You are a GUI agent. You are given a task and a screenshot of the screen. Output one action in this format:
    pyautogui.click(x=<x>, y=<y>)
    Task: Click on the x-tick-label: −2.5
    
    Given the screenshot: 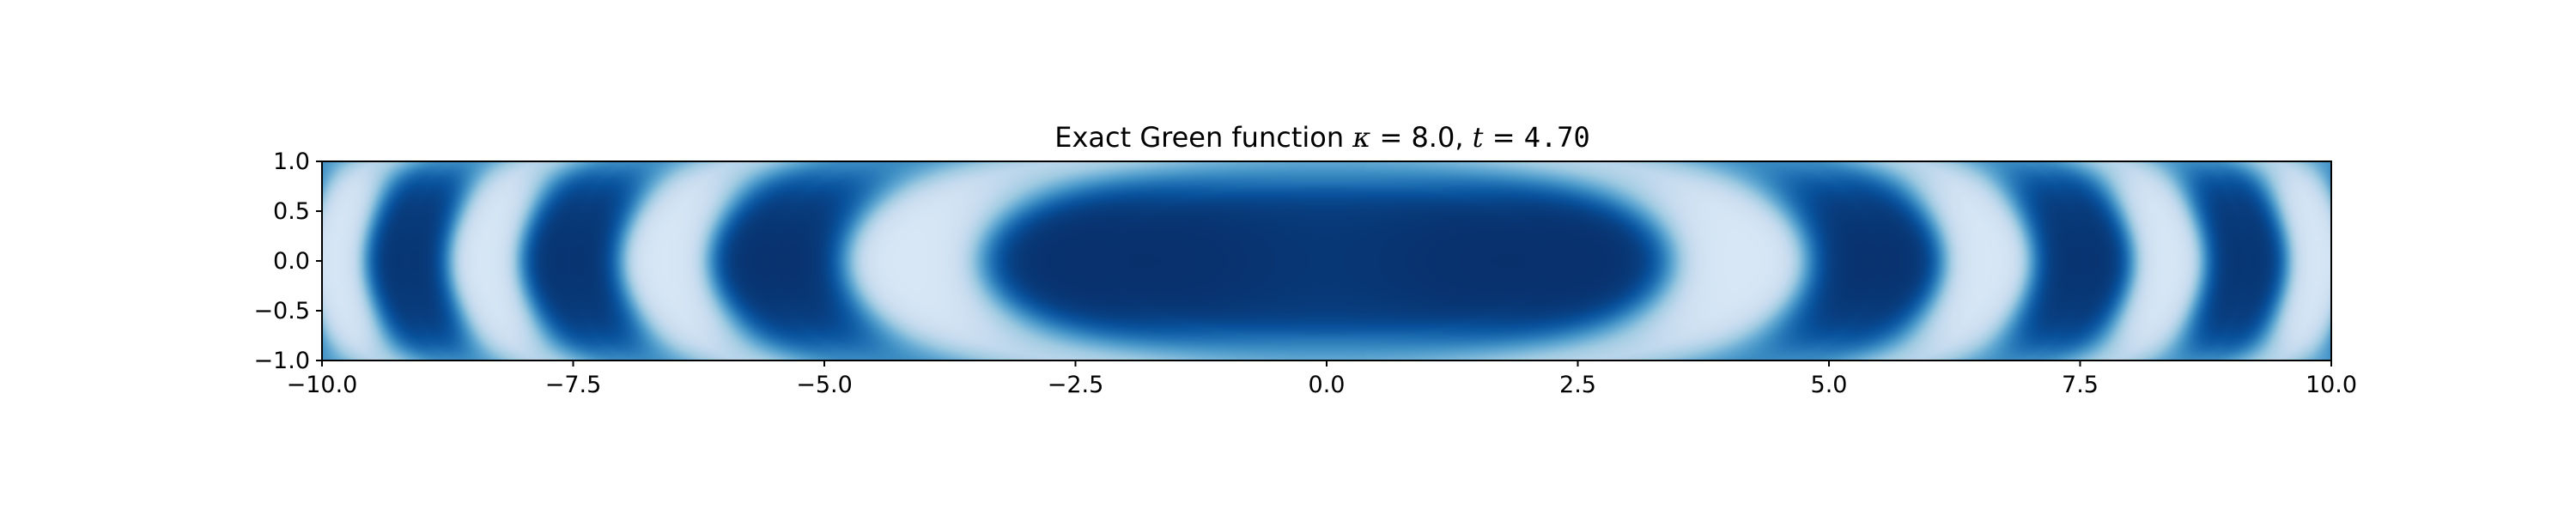 What is the action you would take?
    pyautogui.click(x=1076, y=385)
    